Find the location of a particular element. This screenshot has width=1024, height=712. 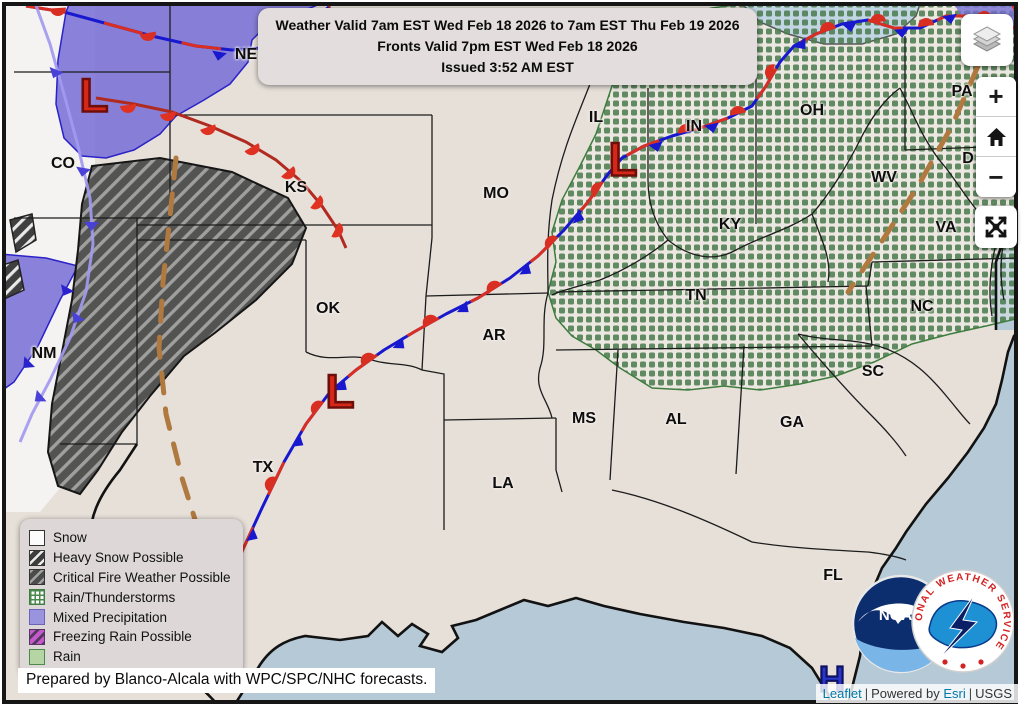

legend-row: Freezing Rain Possible is located at coordinates (130, 637).